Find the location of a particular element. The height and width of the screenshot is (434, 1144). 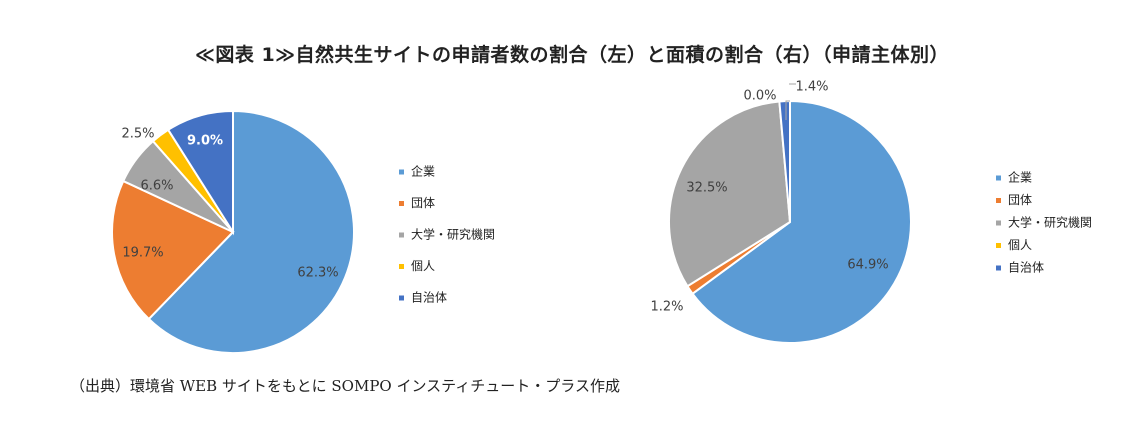

chart-title: ≪図表 1≫自然共生サイトの申請者数の割合（左）と面積の割合（右）（申請主体別） is located at coordinates (572, 55).